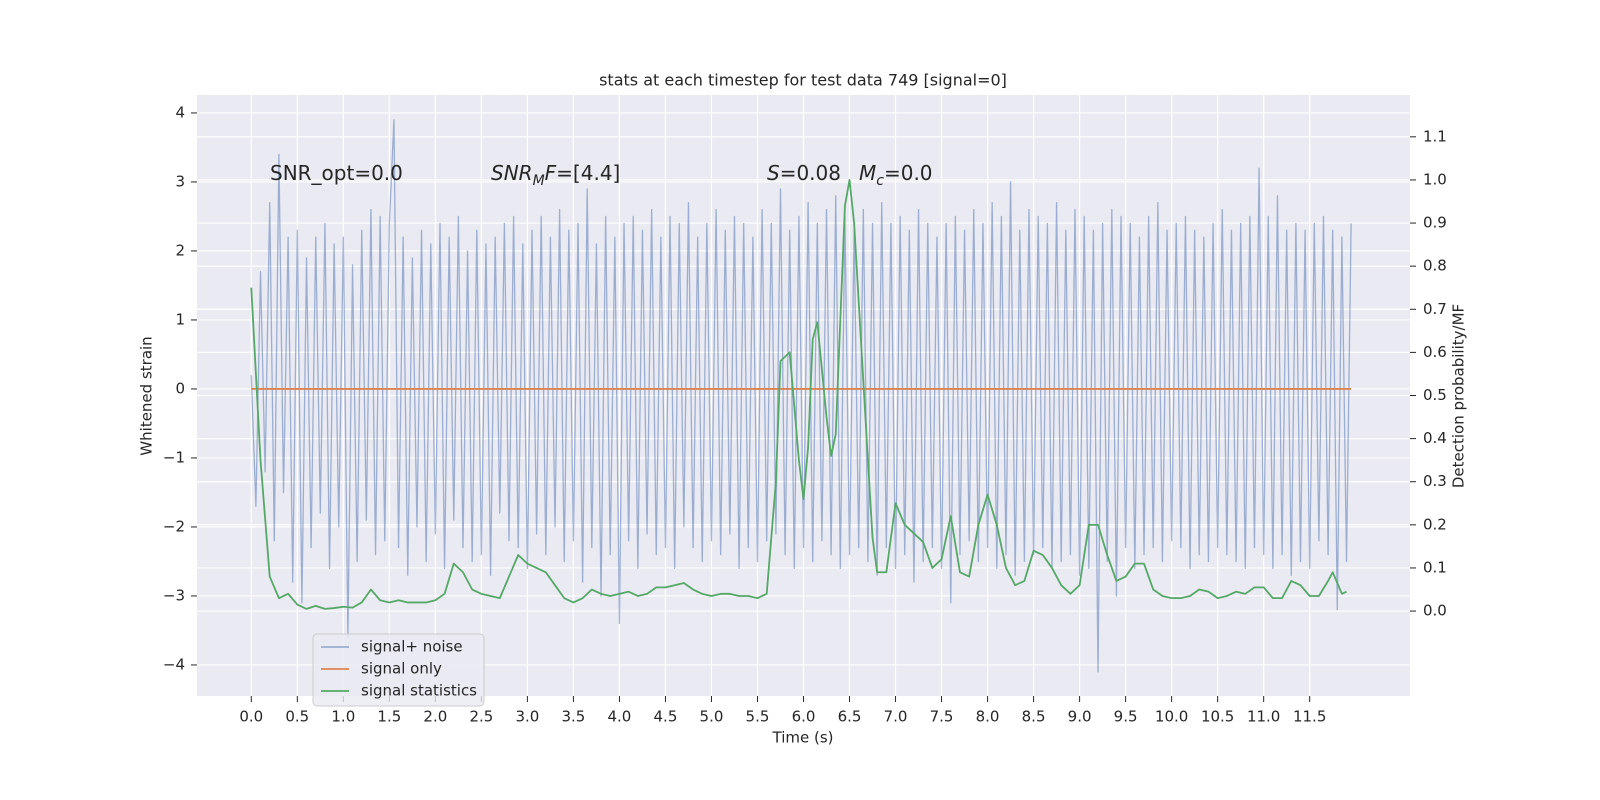  I want to click on annotation-part: c, so click(880, 181).